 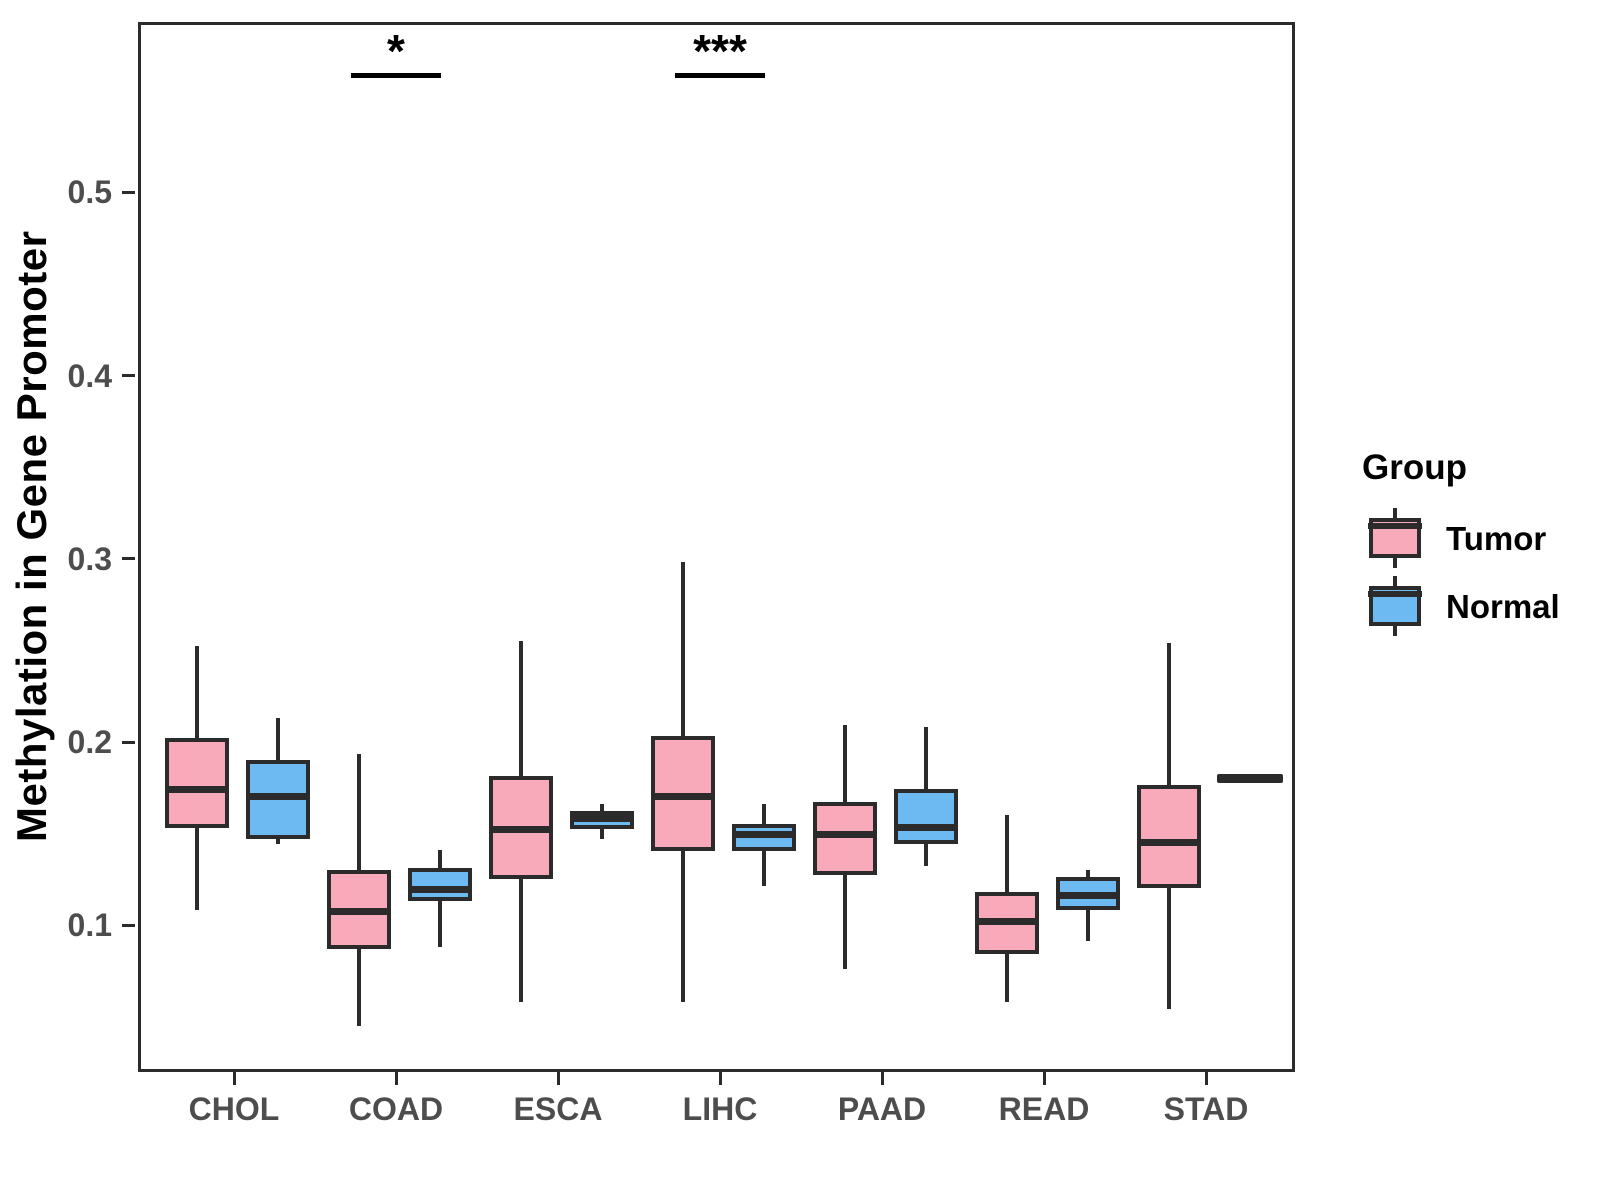 I want to click on boxplot-median-normal-coad, so click(x=439, y=890).